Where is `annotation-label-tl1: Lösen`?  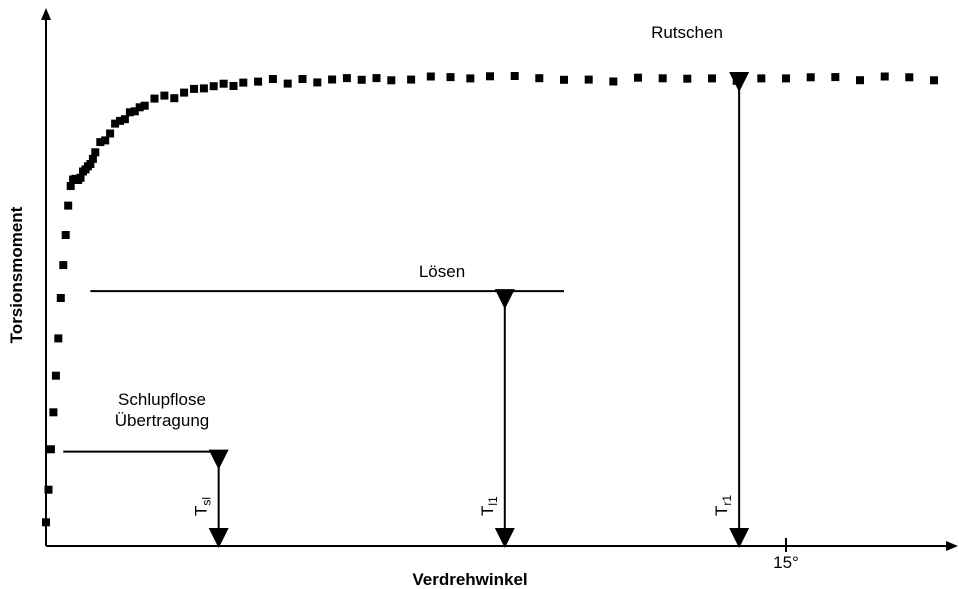
annotation-label-tl1: Lösen is located at coordinates (442, 271).